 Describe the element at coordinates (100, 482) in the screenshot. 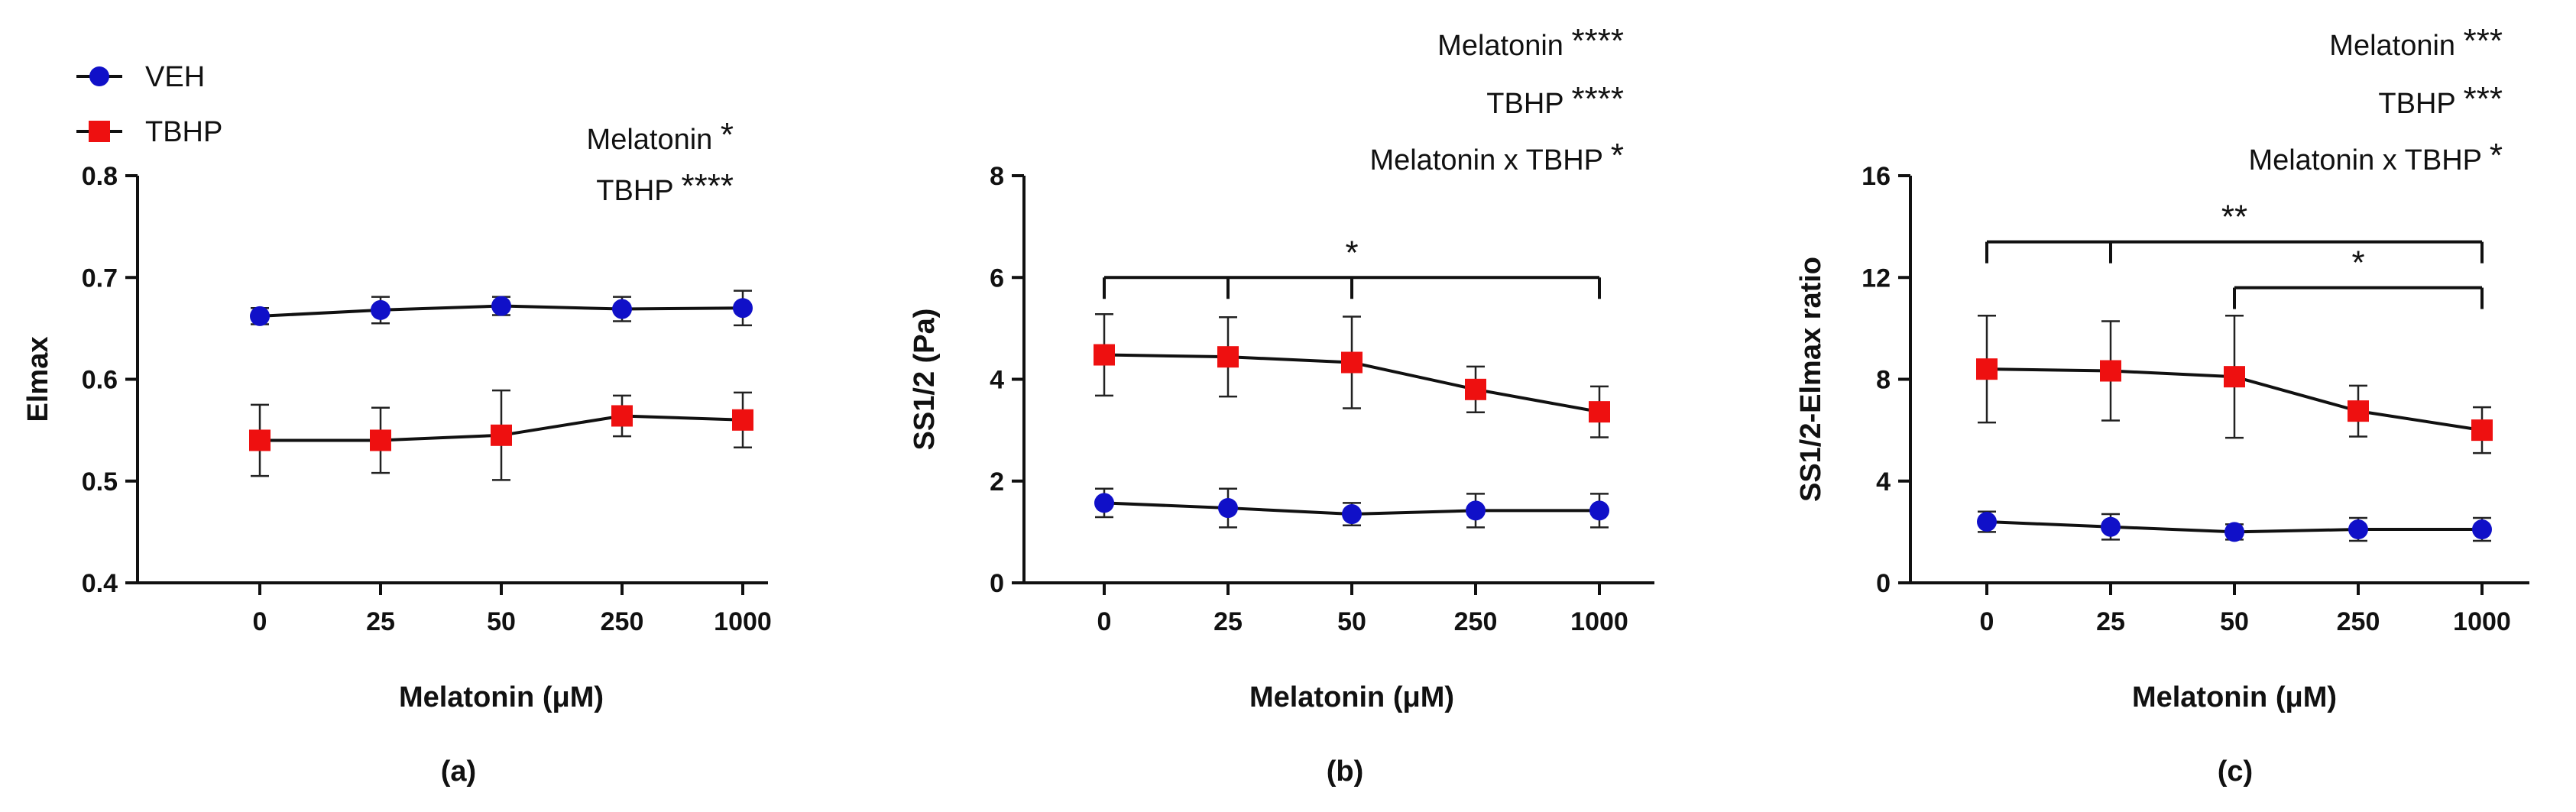

I see `y-tick-label: 0.5` at that location.